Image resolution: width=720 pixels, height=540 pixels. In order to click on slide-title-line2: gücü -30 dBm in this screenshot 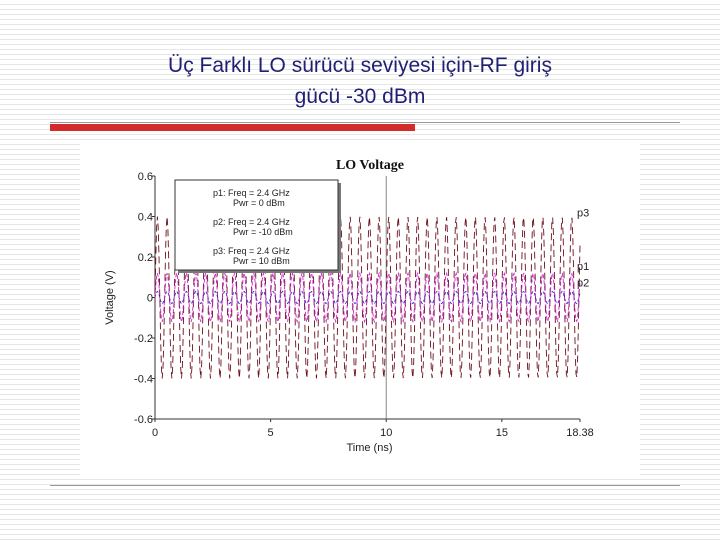, I will do `click(360, 96)`.